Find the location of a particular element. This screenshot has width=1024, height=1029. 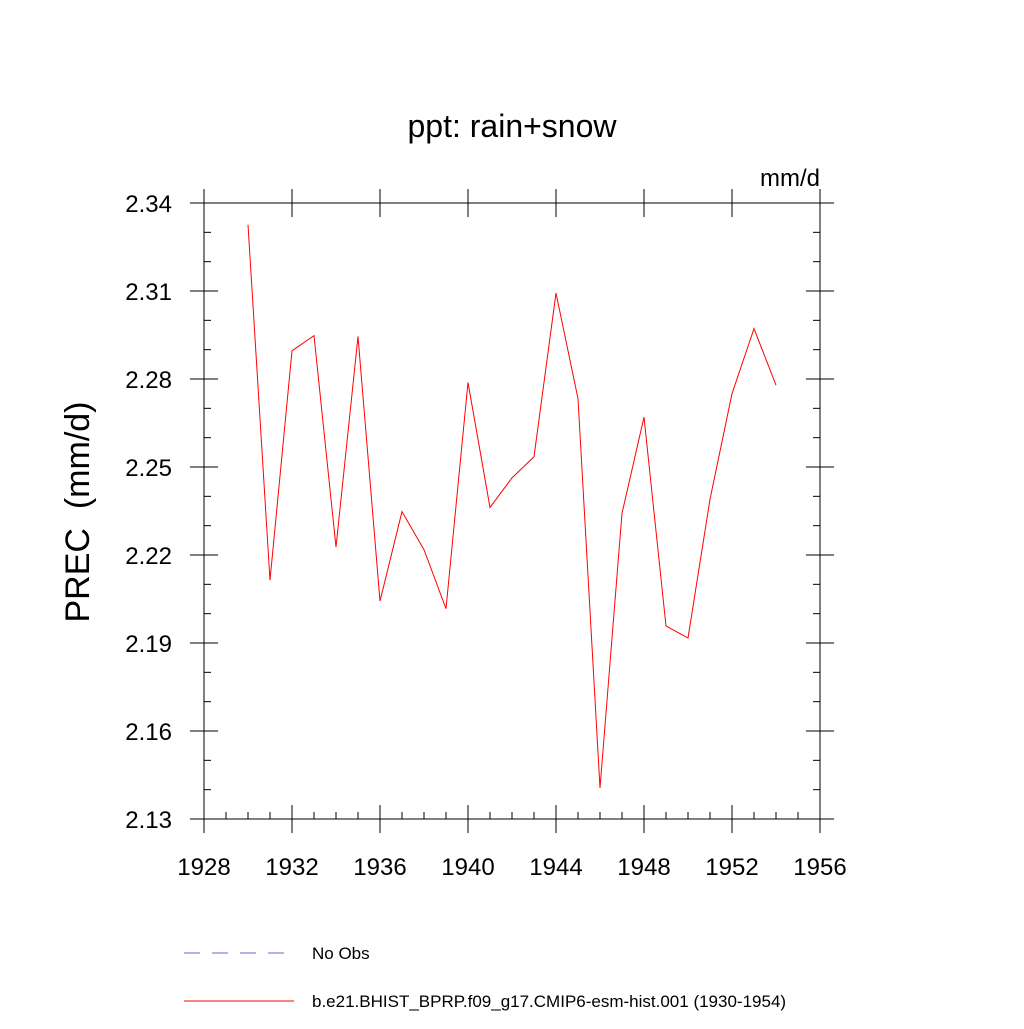

y-tick-label: 2.19 is located at coordinates (148, 644).